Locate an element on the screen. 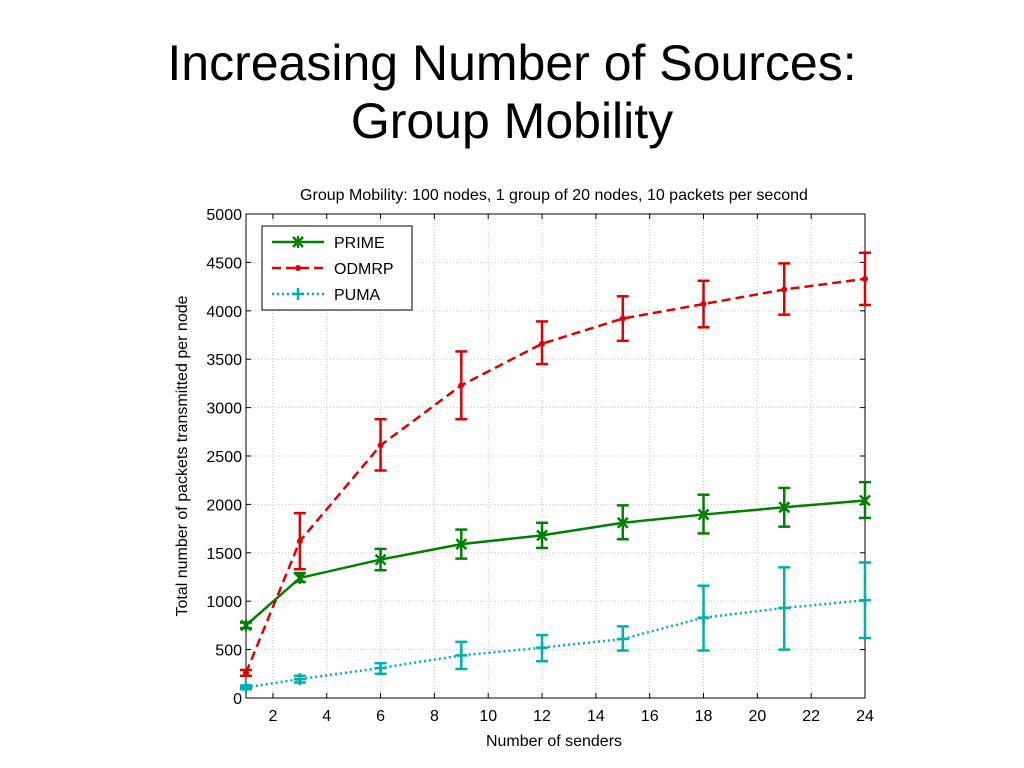 The height and width of the screenshot is (768, 1024). legend-label: PRIME is located at coordinates (359, 243).